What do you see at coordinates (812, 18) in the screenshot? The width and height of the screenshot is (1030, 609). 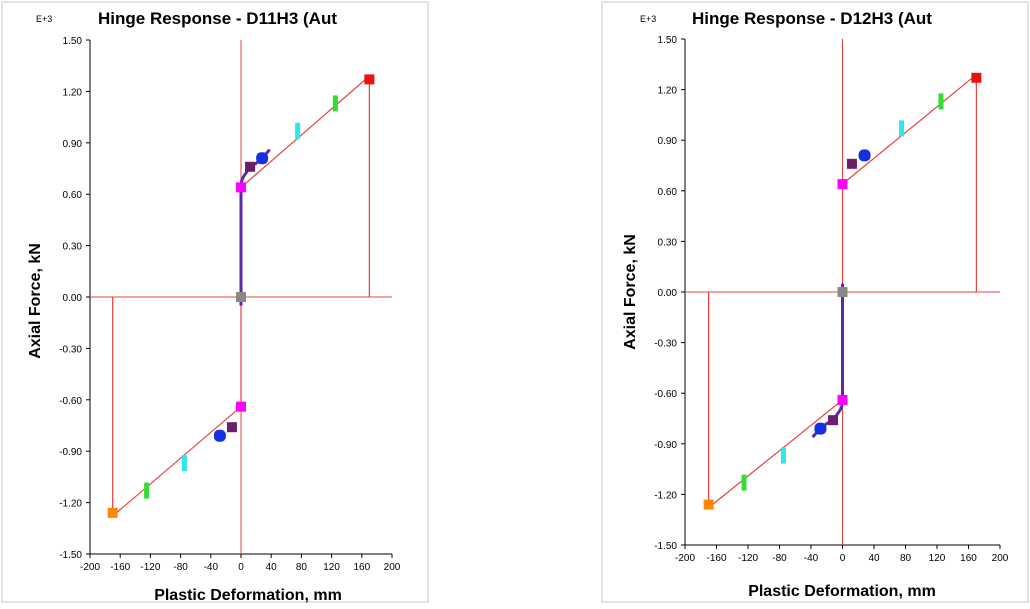 I see `chart-title: Hinge Response - D12H3 (Aut` at bounding box center [812, 18].